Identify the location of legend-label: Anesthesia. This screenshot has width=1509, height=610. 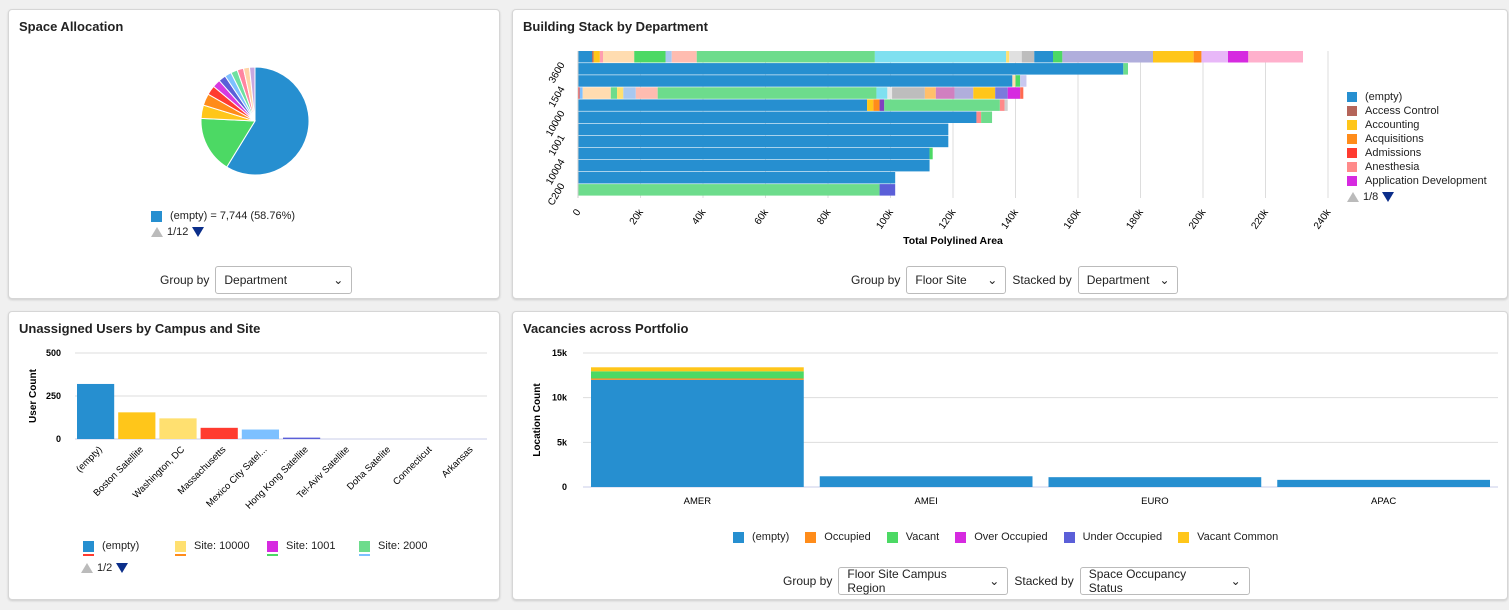
(1392, 167).